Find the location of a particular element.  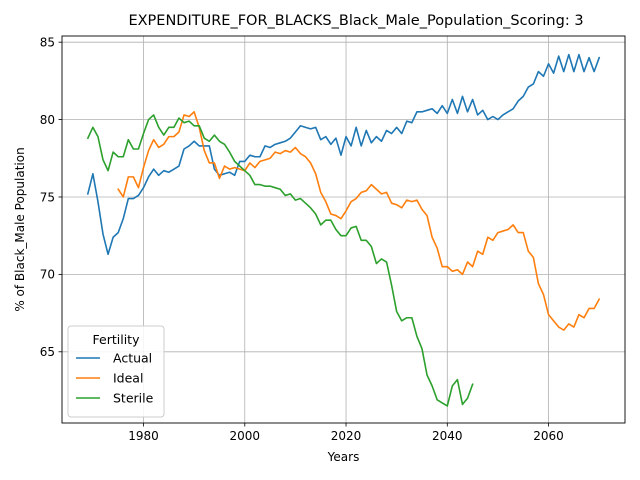

y-tick-label: 75 is located at coordinates (47, 197).